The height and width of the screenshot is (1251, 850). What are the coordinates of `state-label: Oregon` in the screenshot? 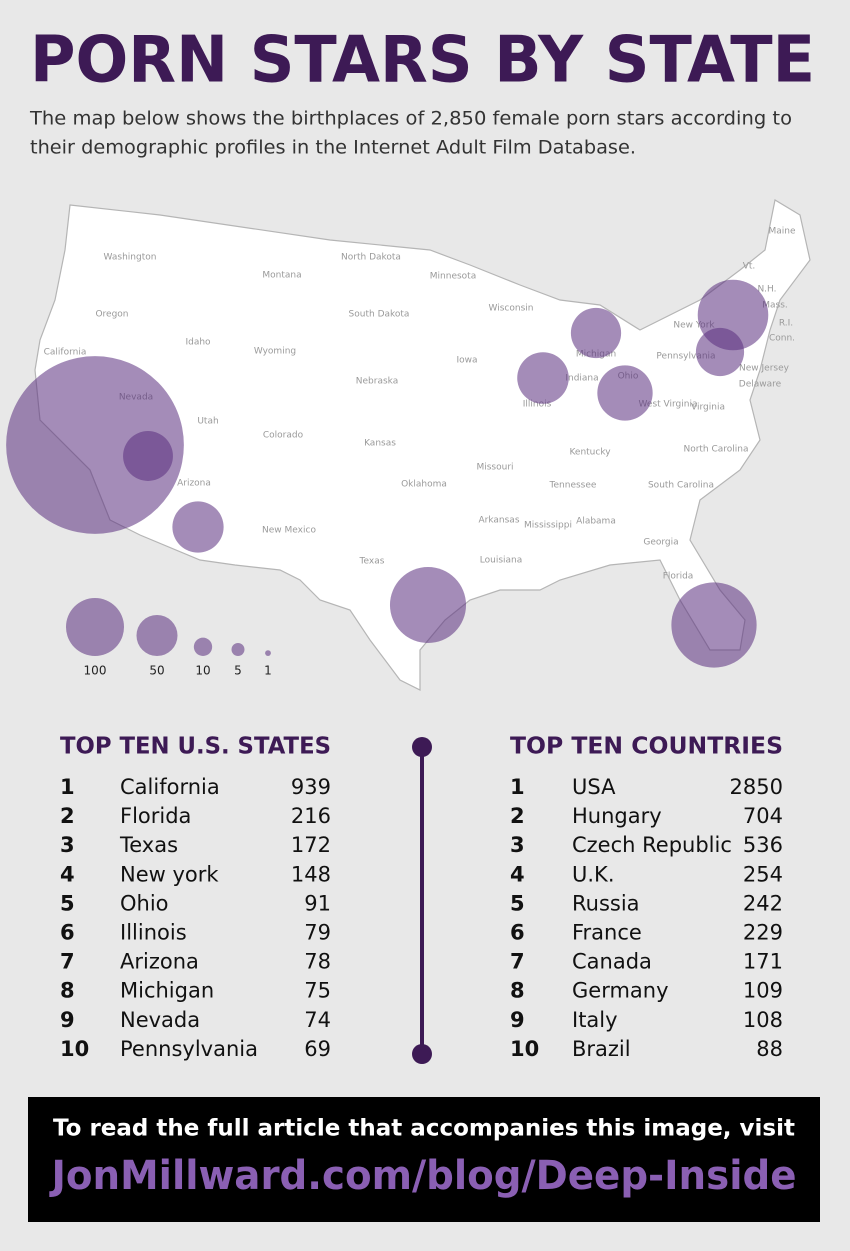 It's located at (111, 315).